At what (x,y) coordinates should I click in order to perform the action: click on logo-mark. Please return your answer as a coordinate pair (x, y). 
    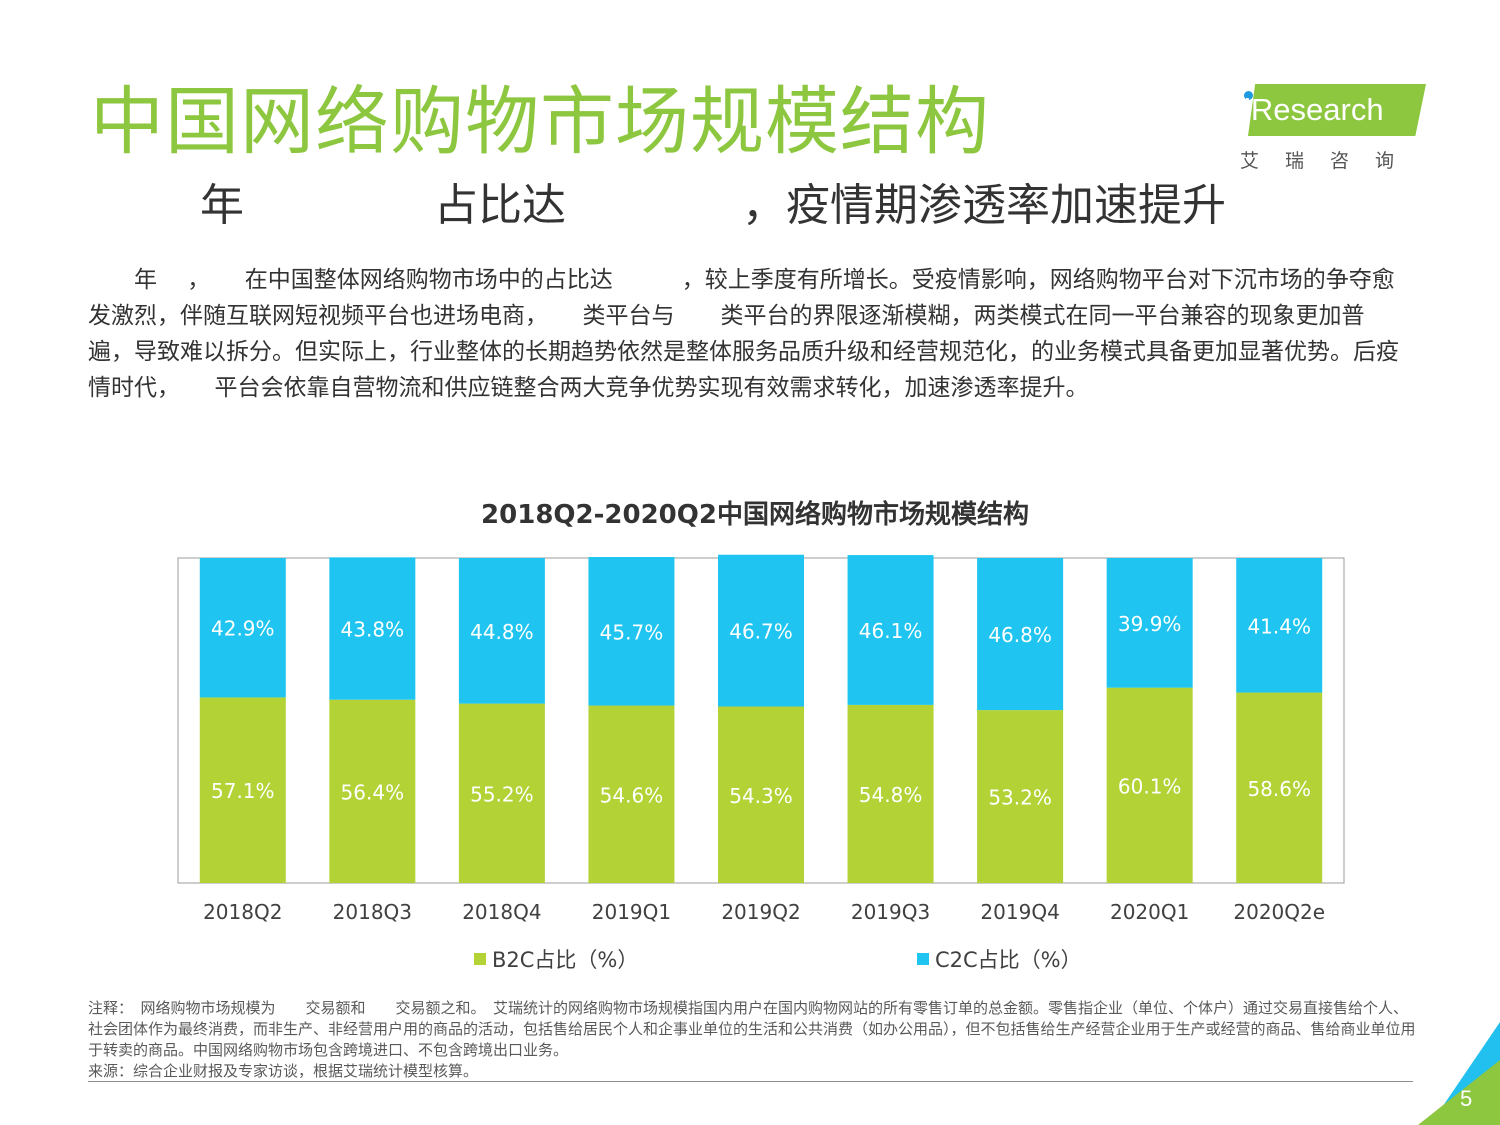
    Looking at the image, I should click on (1337, 110).